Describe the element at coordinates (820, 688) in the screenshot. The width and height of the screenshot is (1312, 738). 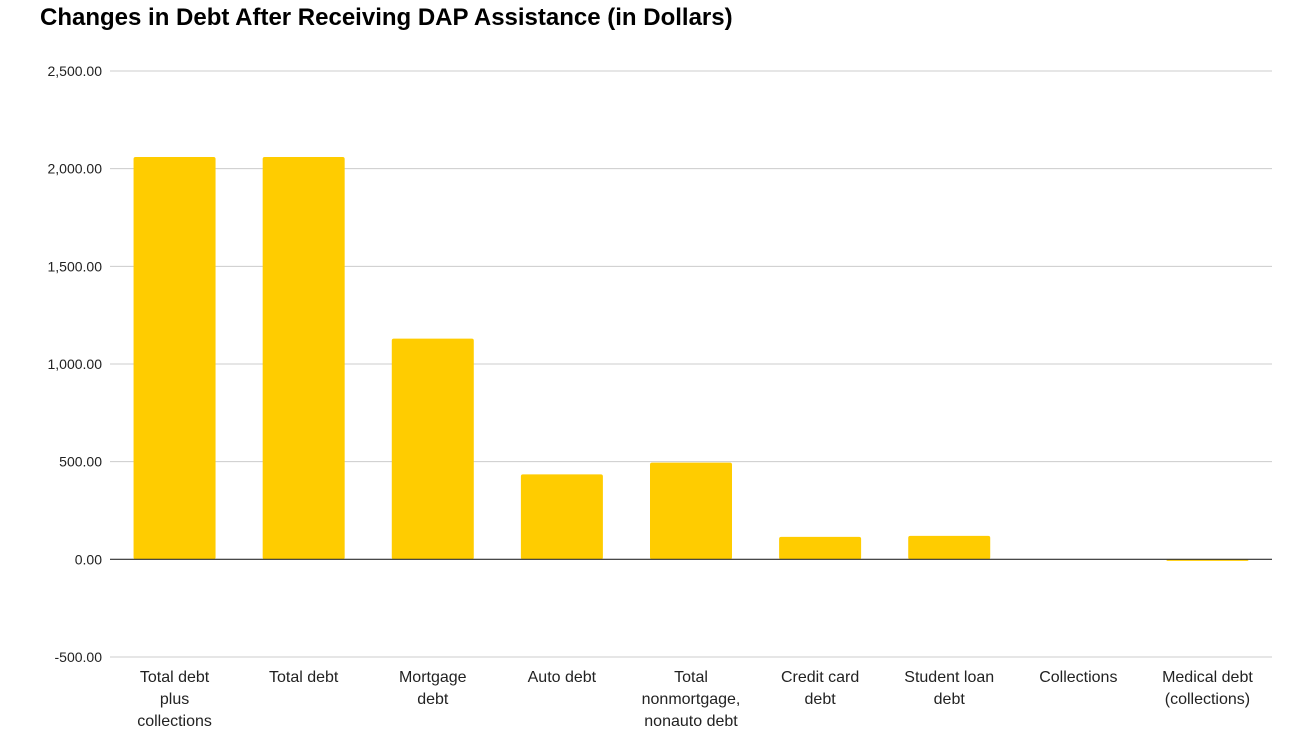
I see `x-tick-label: Credit card debt` at that location.